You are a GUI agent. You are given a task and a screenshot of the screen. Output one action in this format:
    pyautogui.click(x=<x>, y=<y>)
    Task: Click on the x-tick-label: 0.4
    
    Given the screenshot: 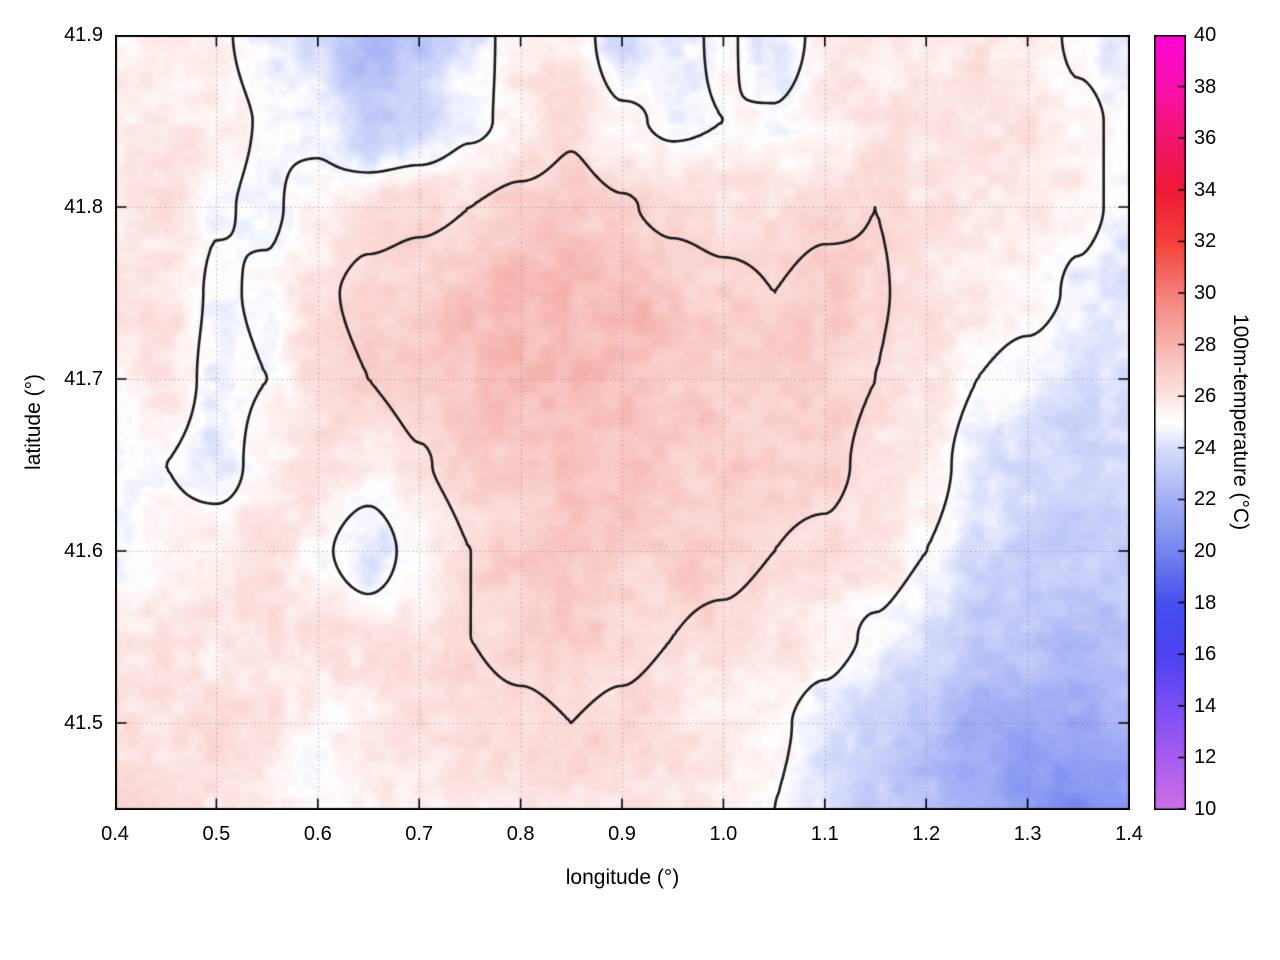 What is the action you would take?
    pyautogui.click(x=115, y=834)
    